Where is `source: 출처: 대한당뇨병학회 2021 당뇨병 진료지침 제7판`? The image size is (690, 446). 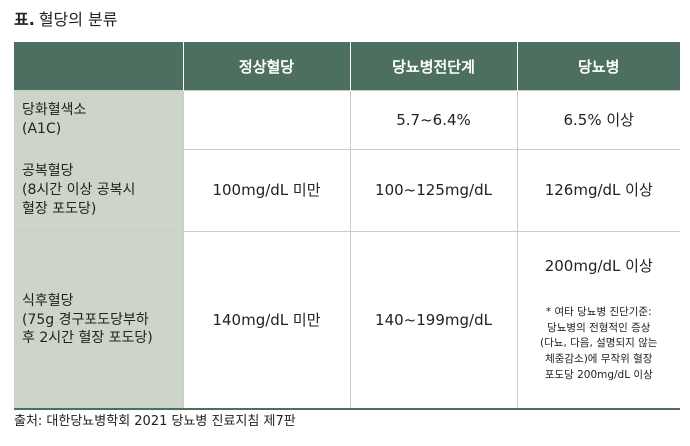
source: 출처: 대한당뇨병학회 2021 당뇨병 진료지침 제7판 is located at coordinates (155, 421).